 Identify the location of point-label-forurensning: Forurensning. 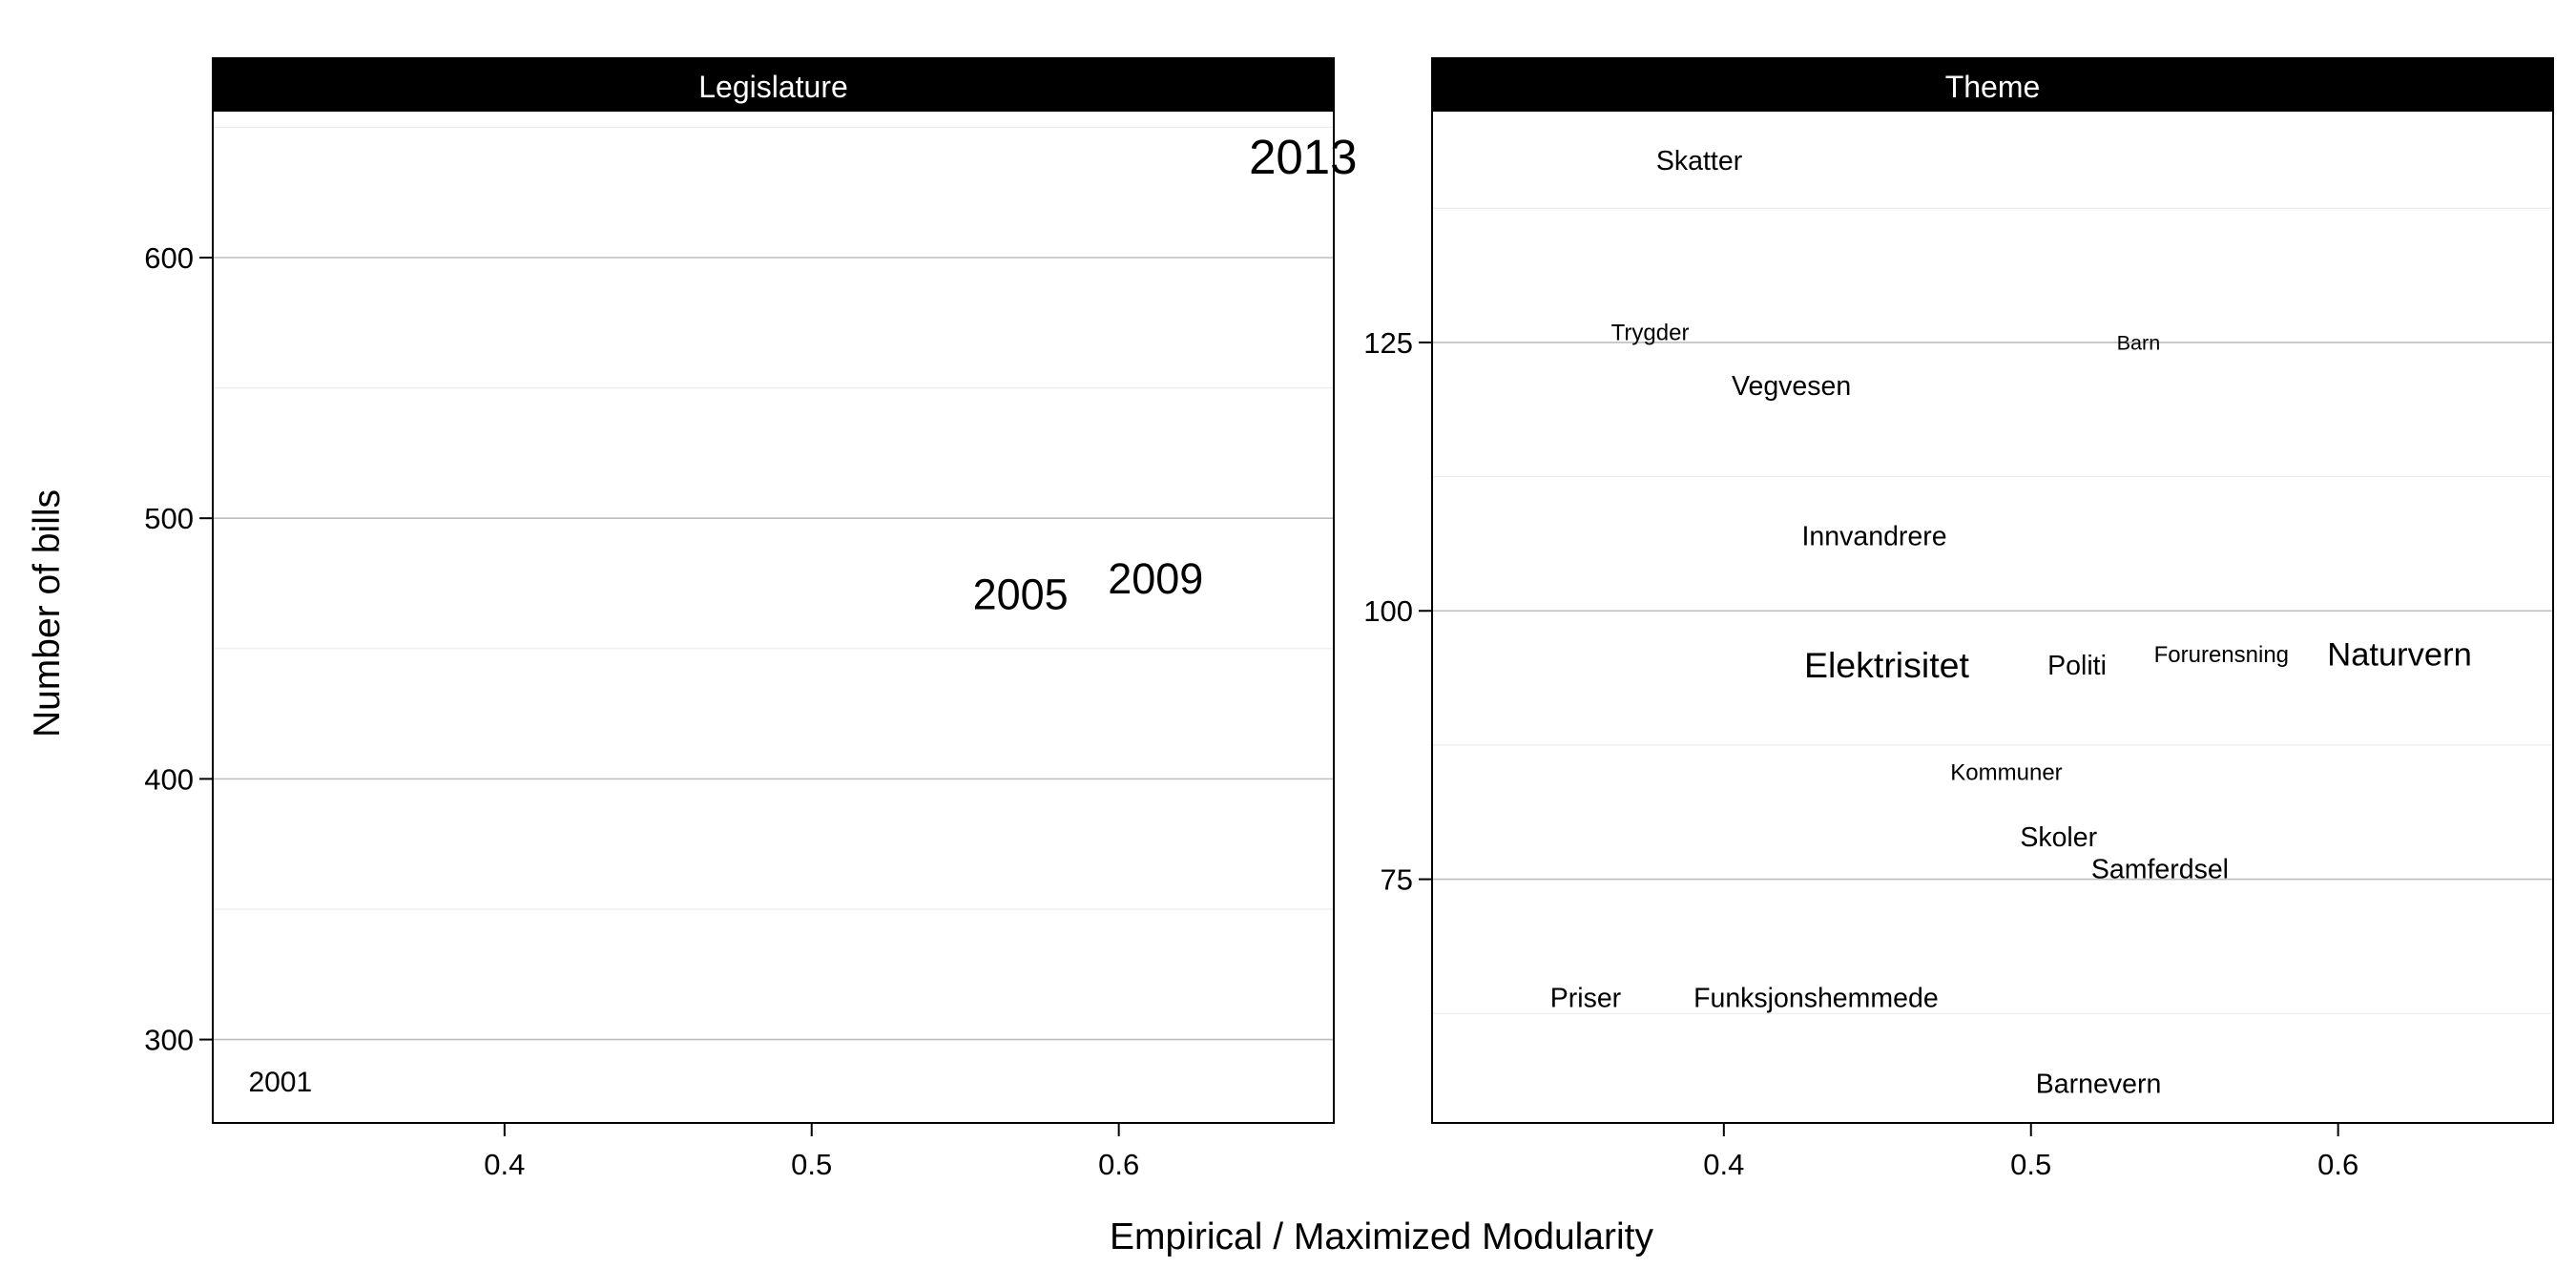
(2221, 655).